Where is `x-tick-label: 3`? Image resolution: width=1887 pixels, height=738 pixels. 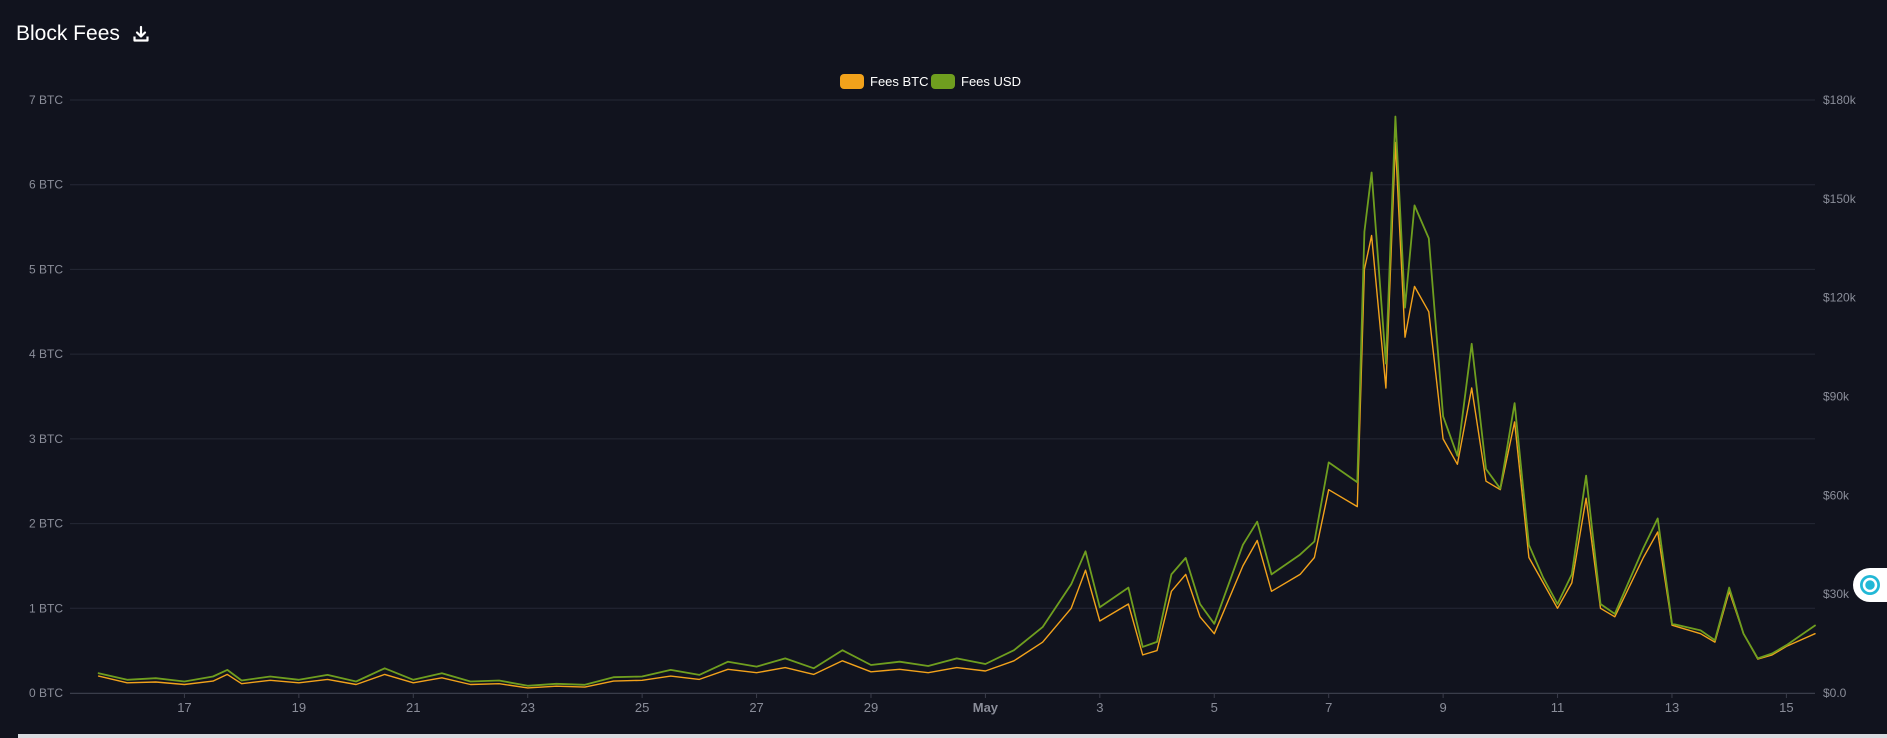 x-tick-label: 3 is located at coordinates (1099, 707).